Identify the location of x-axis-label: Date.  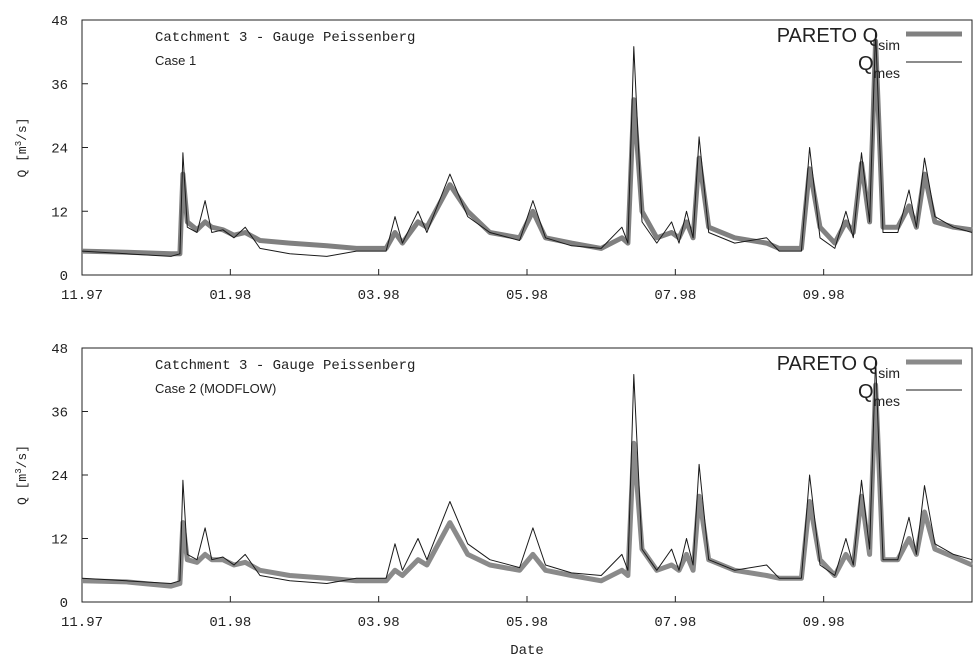
(527, 651).